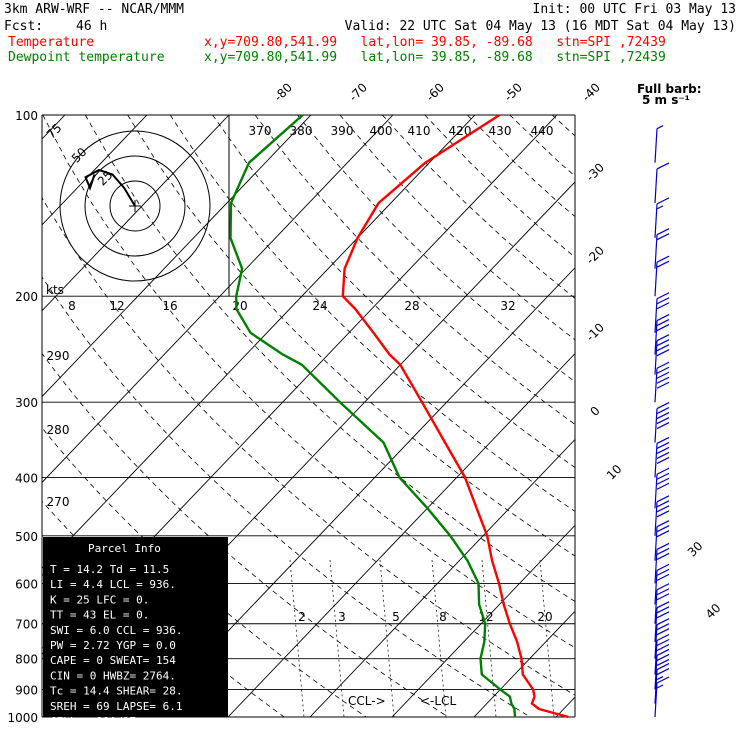 The image size is (740, 740). What do you see at coordinates (99, 599) in the screenshot?
I see `parcel-info-row: K = 25 LFC = 0.` at bounding box center [99, 599].